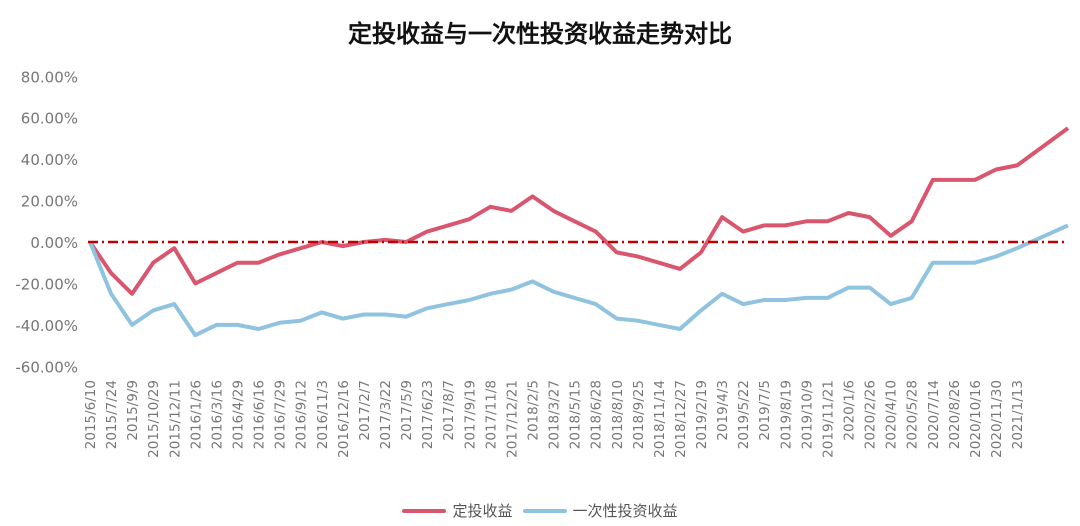 This screenshot has height=526, width=1080. I want to click on x-tick-label: 2020/8/26, so click(955, 414).